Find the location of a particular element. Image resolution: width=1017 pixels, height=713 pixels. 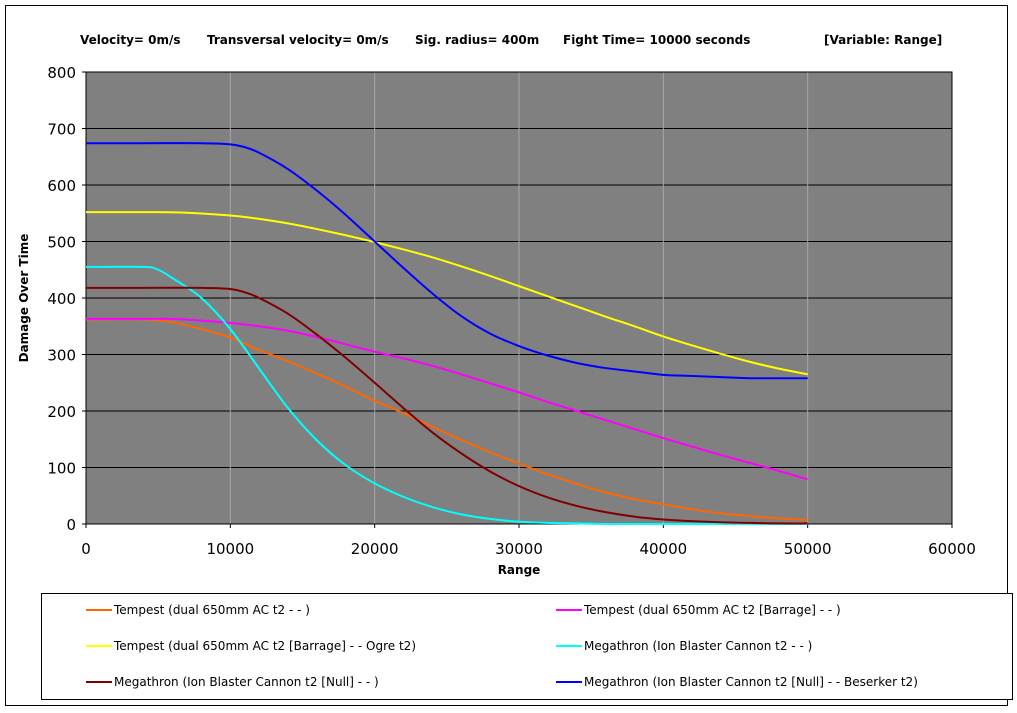

y-tick-label: 100 is located at coordinates (61, 469).